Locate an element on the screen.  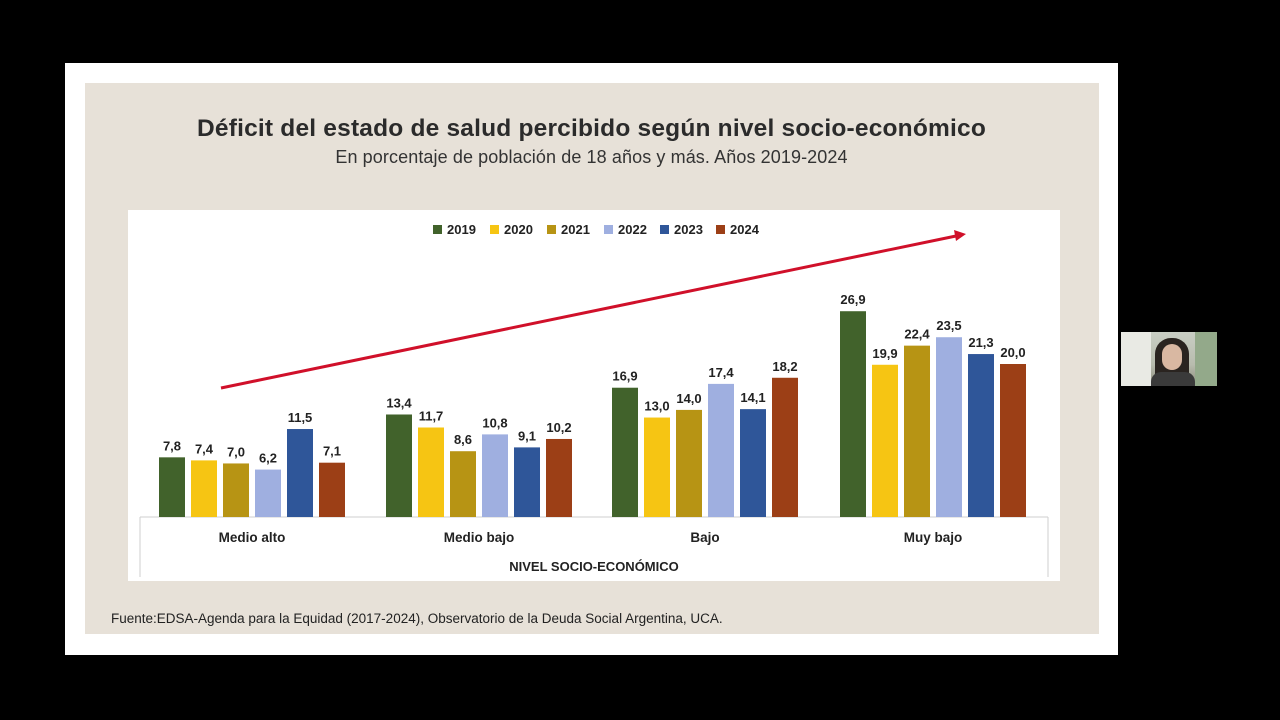
data-label: 7,0 is located at coordinates (236, 451).